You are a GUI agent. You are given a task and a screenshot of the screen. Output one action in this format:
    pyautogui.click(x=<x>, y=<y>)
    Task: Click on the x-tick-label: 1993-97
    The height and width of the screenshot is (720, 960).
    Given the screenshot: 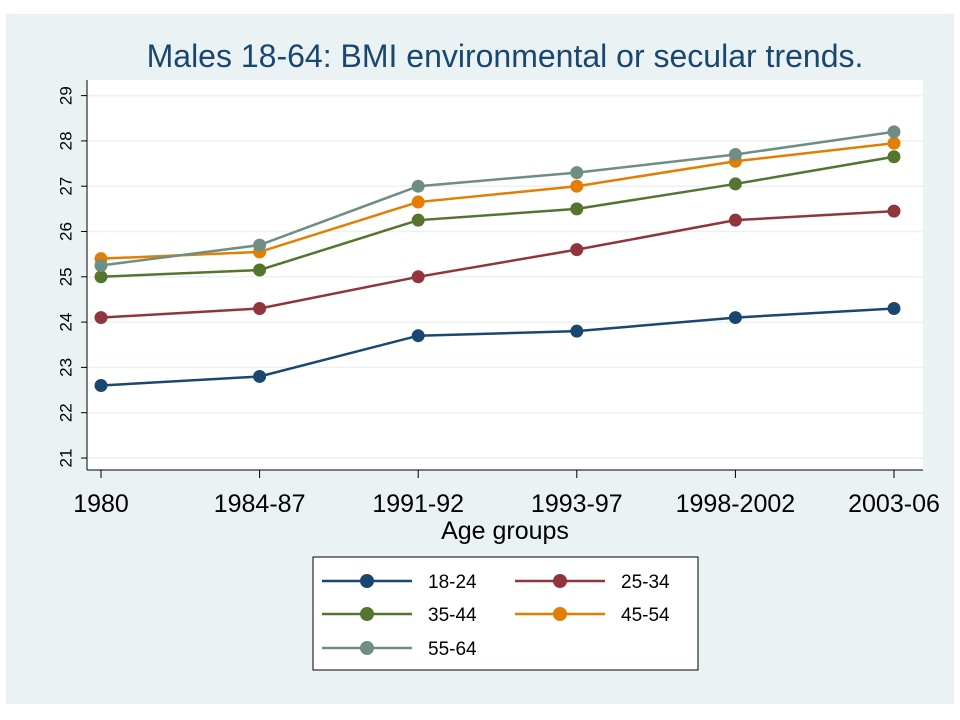 What is the action you would take?
    pyautogui.click(x=577, y=504)
    